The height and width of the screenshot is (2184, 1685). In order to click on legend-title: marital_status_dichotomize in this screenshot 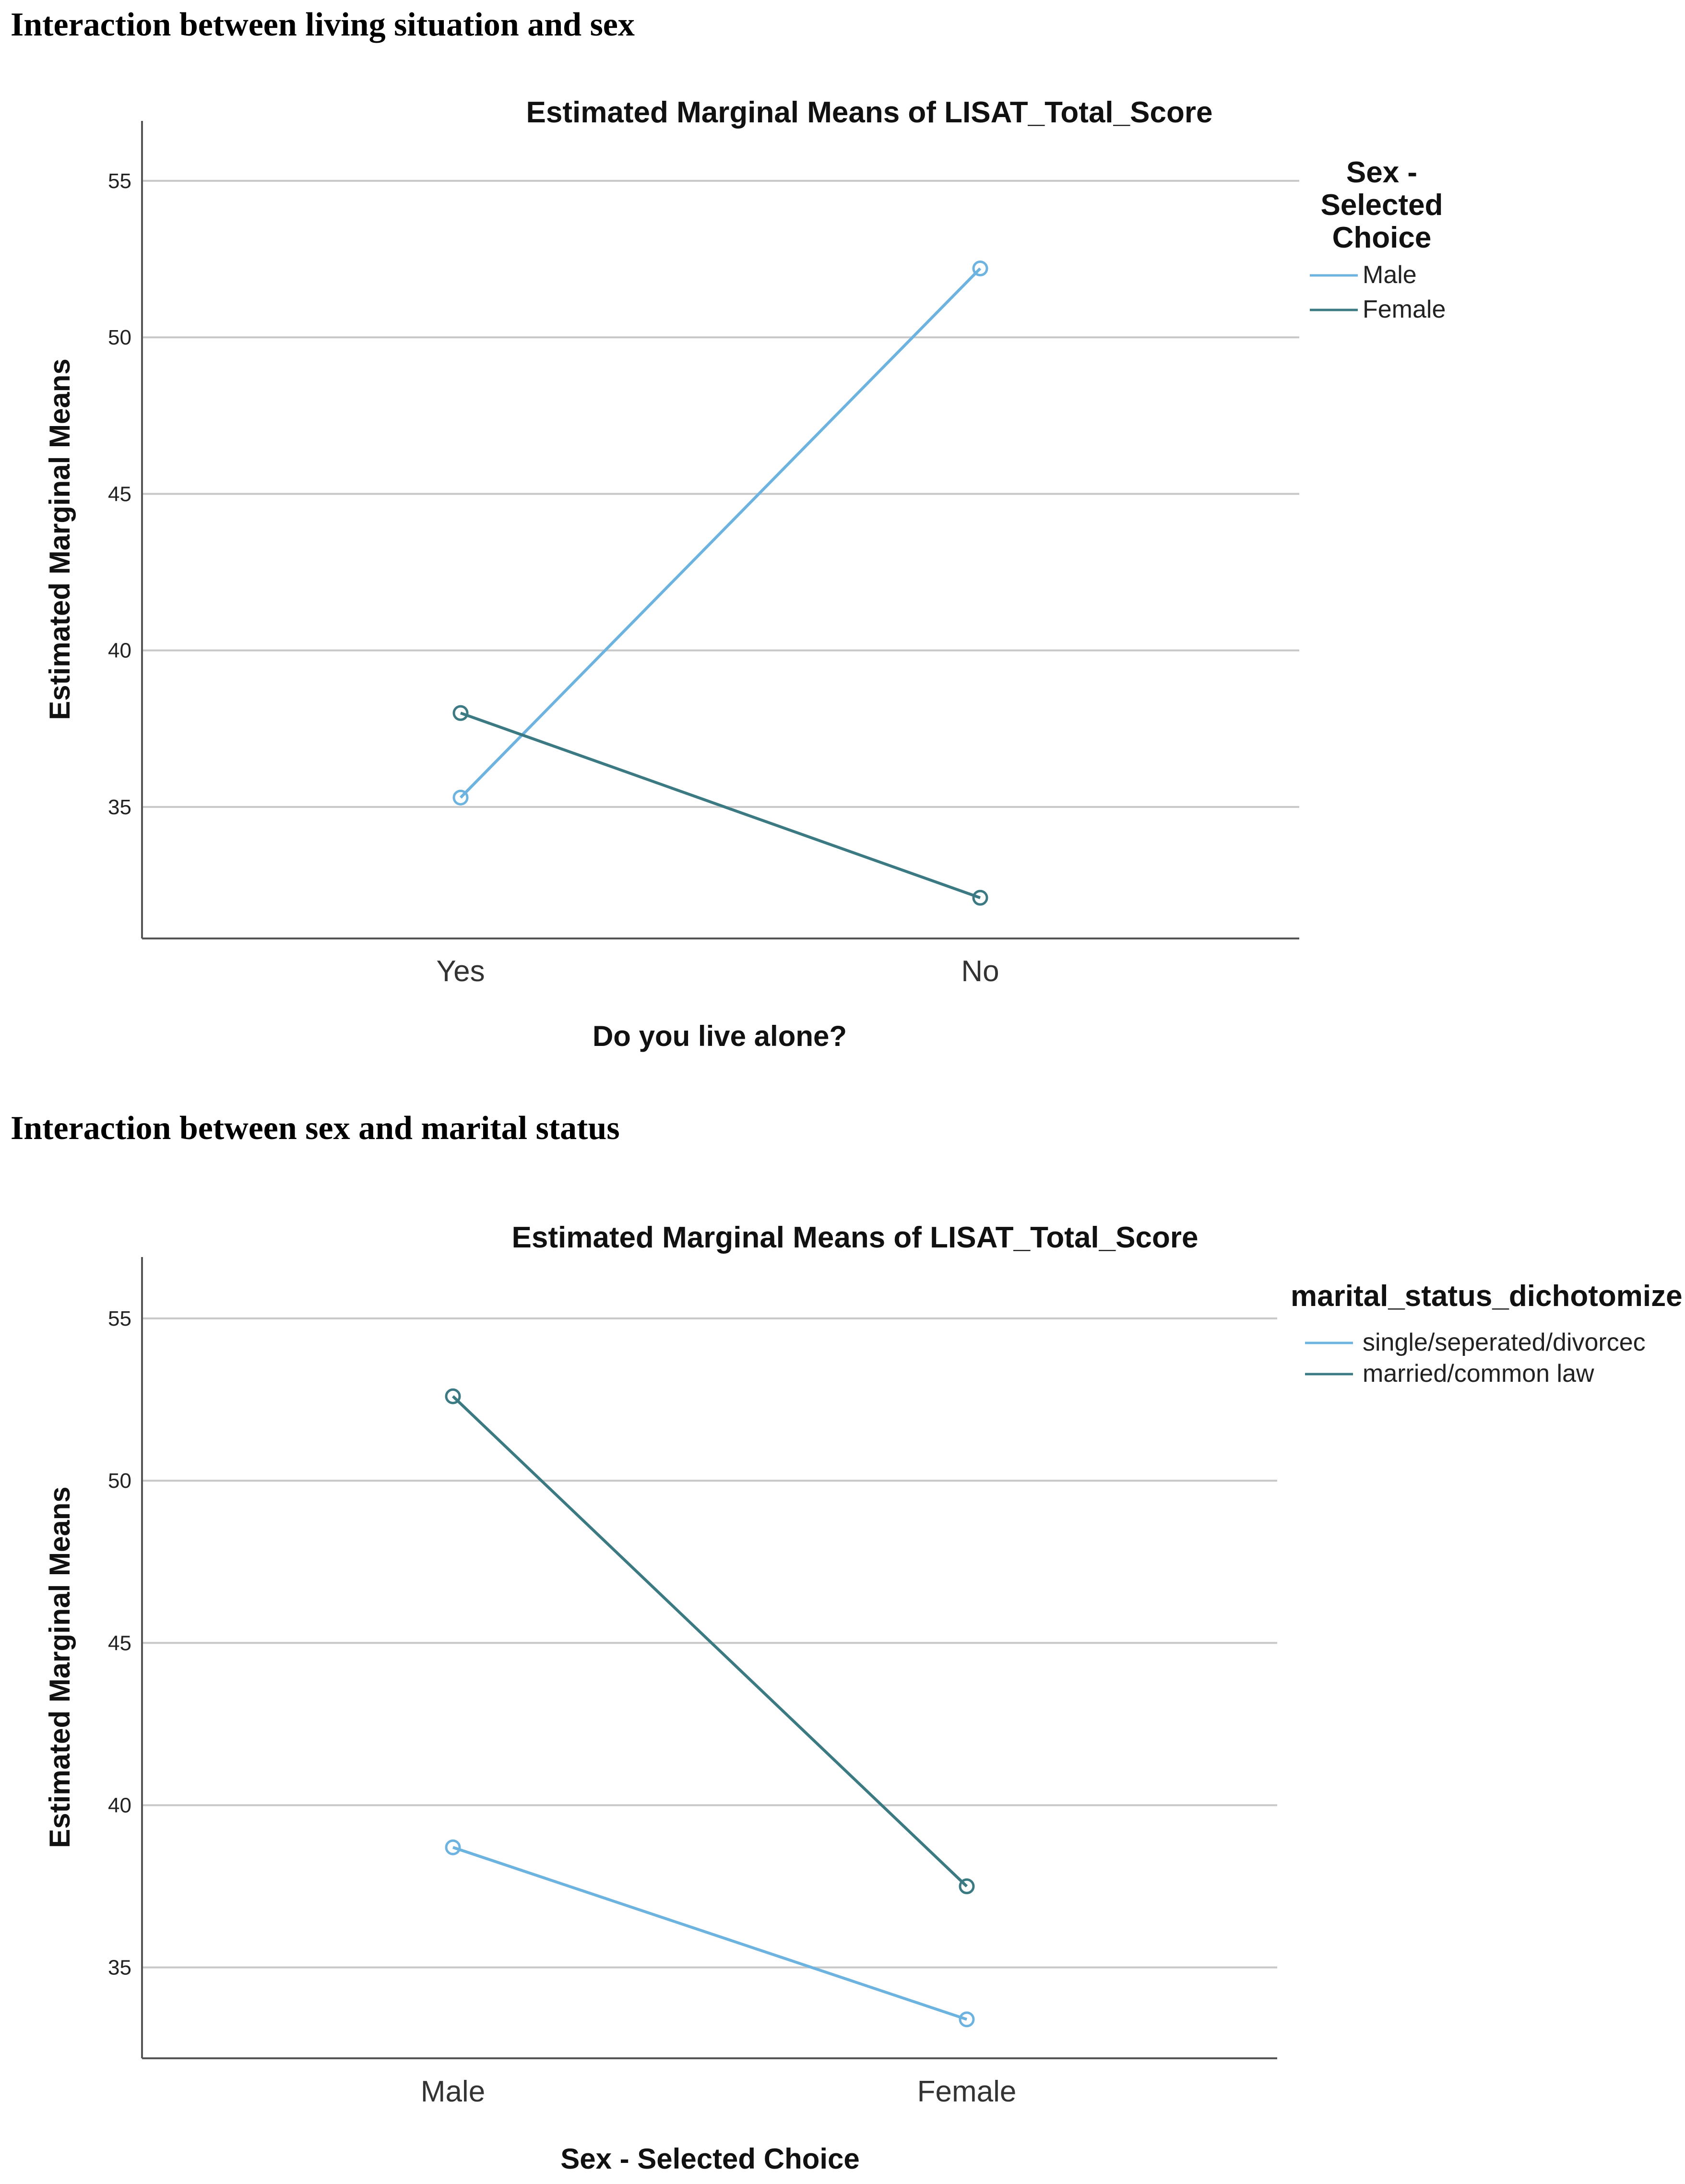, I will do `click(1487, 1296)`.